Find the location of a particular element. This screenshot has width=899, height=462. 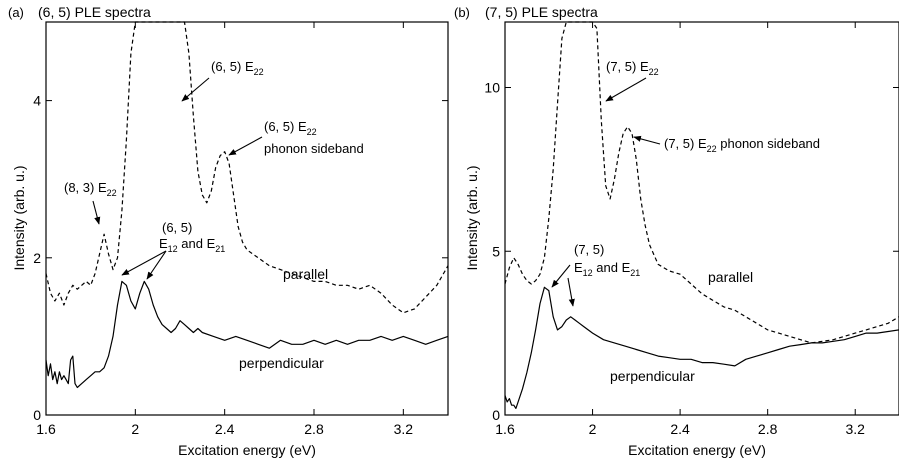

panel-b-y-tick-label: 10 is located at coordinates (492, 88).